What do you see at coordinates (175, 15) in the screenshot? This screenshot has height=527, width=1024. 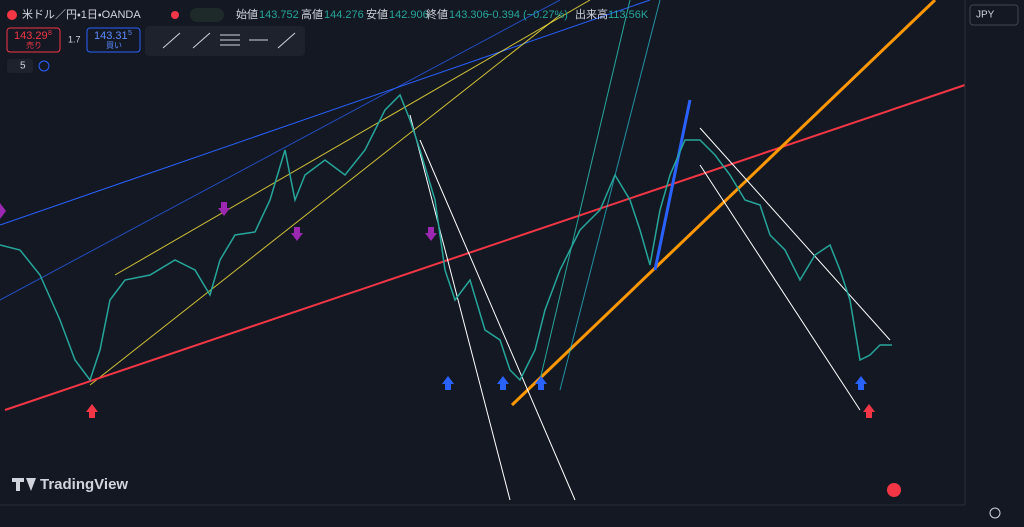 I see `status-dot` at bounding box center [175, 15].